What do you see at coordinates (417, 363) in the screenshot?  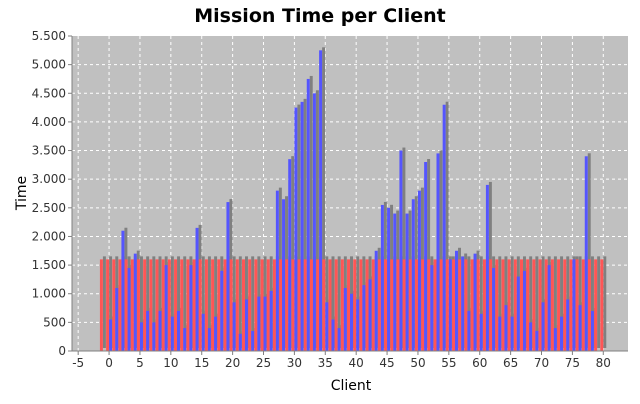 I see `x-tick-label: 50` at bounding box center [417, 363].